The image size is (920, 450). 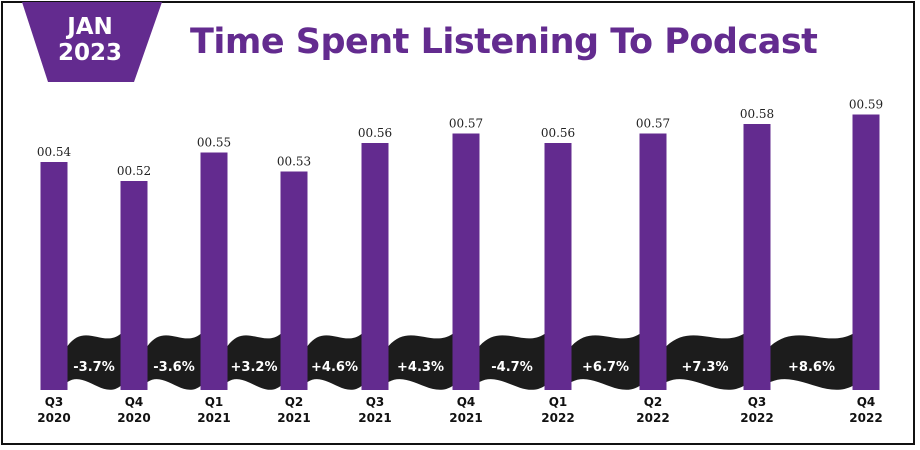 I want to click on badge-month: JAN, so click(x=90, y=27).